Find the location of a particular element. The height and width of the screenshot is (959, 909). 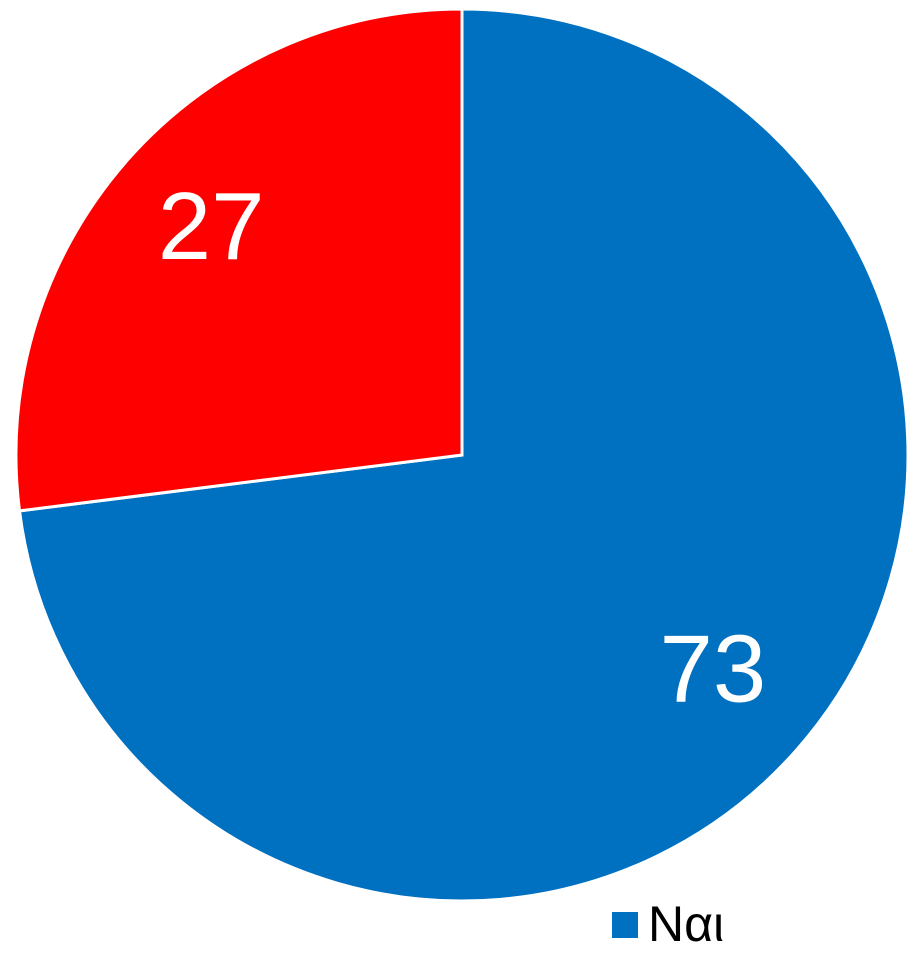

data-label: 73 is located at coordinates (713, 669).